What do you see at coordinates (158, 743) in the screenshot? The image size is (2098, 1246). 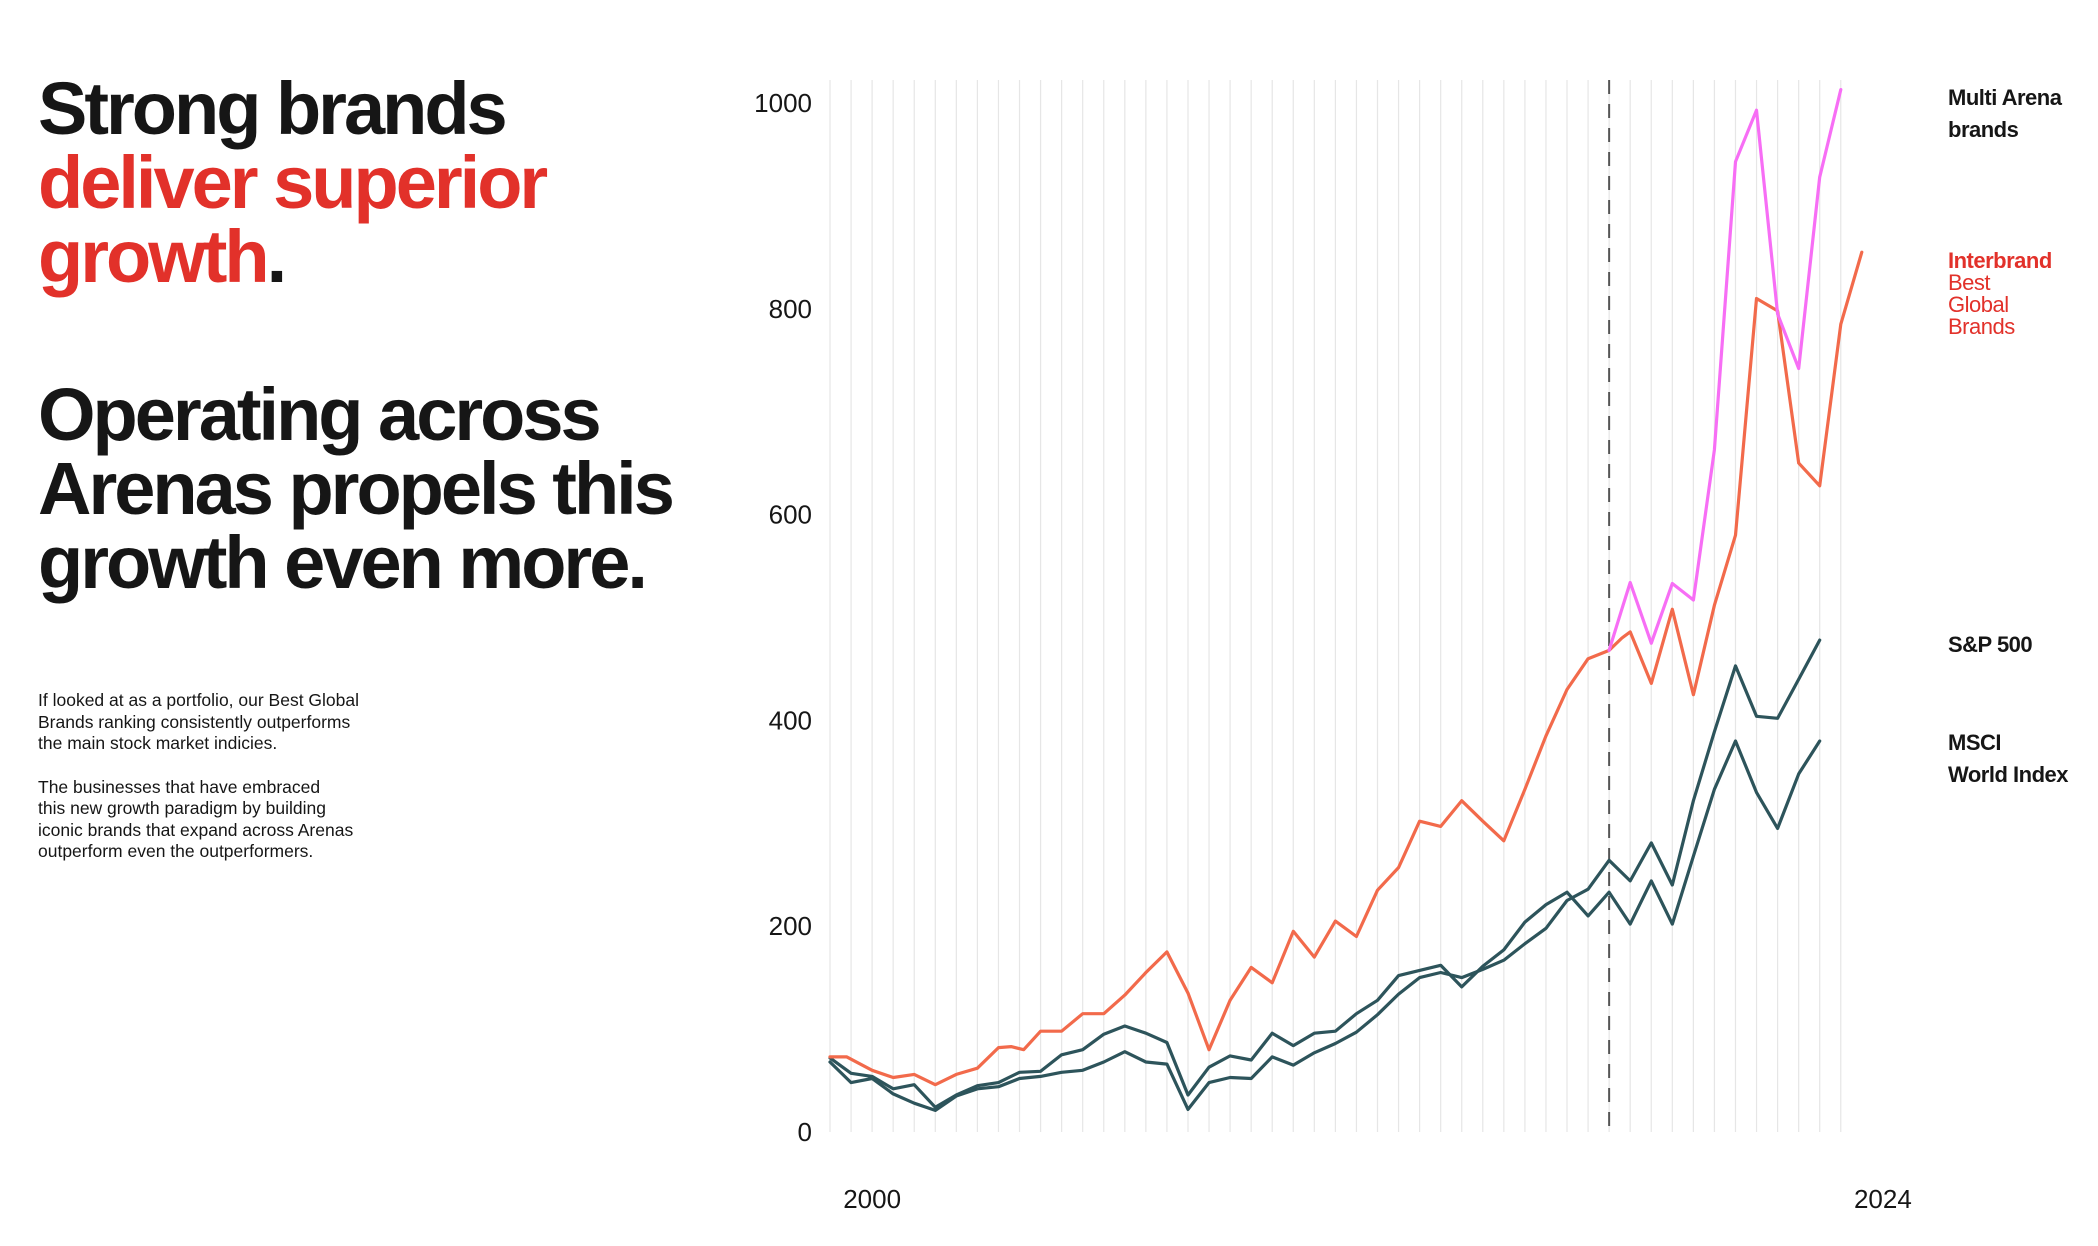 I see `body-paragraph-1-line-3: the main stock market indicies.` at bounding box center [158, 743].